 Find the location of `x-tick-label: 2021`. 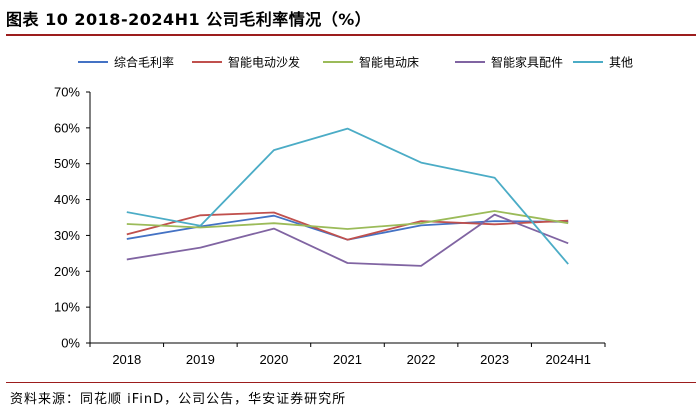

x-tick-label: 2021 is located at coordinates (347, 359).